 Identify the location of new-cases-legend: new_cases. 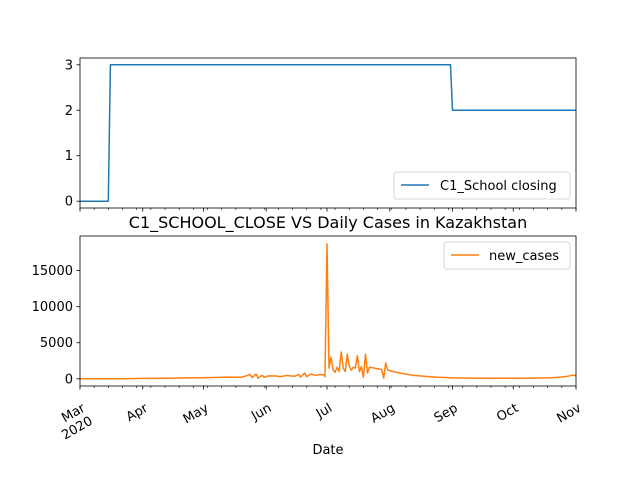
(507, 255).